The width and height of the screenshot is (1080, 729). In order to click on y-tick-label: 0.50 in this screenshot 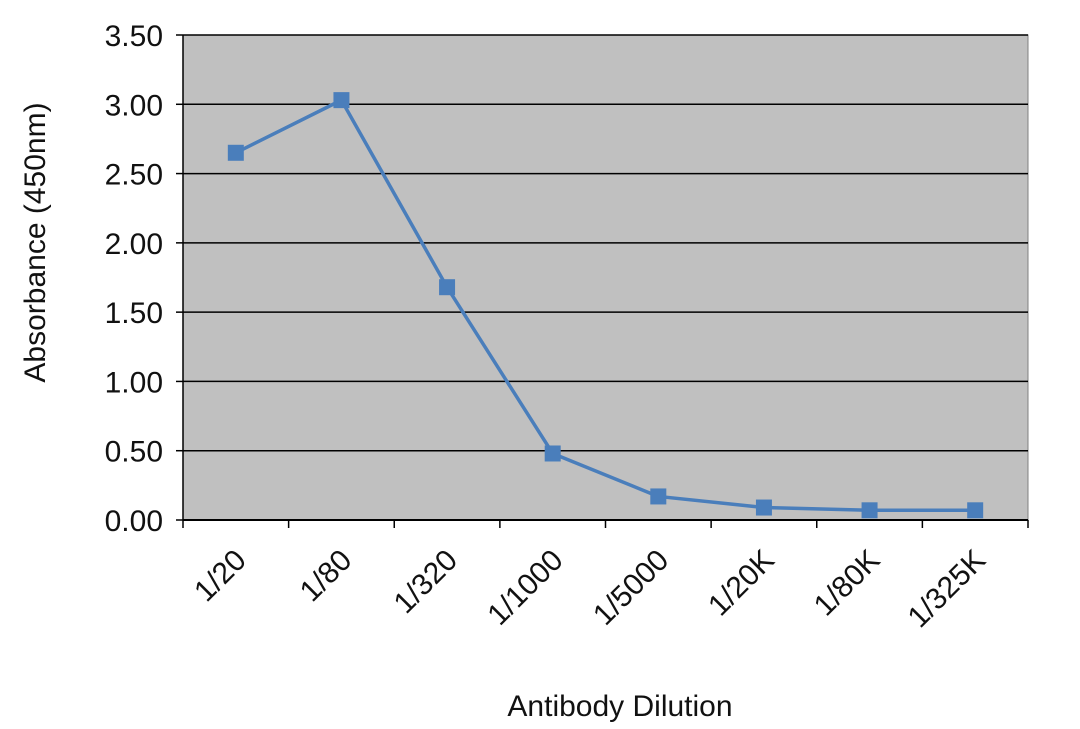, I will do `click(134, 452)`.